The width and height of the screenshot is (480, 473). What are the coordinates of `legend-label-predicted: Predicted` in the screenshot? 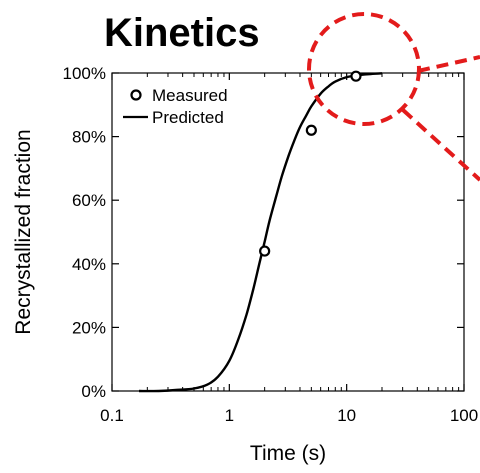 It's located at (188, 117).